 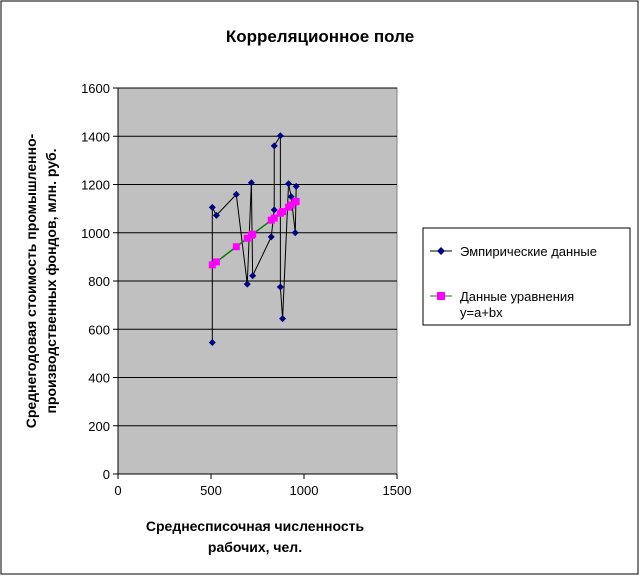 What do you see at coordinates (99, 426) in the screenshot?
I see `y-tick-label: 200` at bounding box center [99, 426].